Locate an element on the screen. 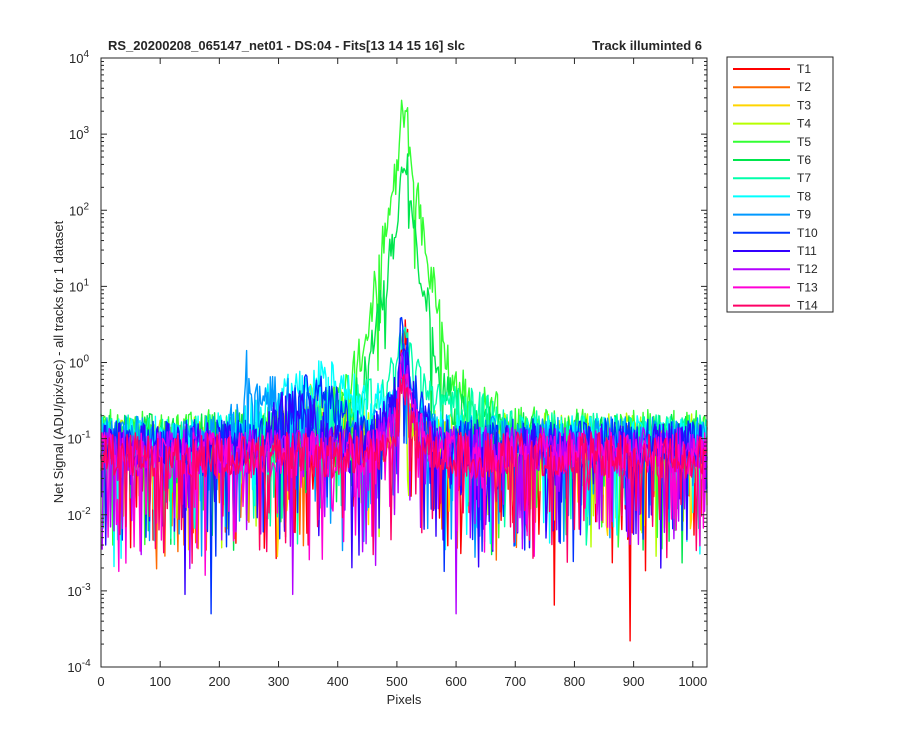 The width and height of the screenshot is (900, 750). x-tick-label: 900 is located at coordinates (634, 681).